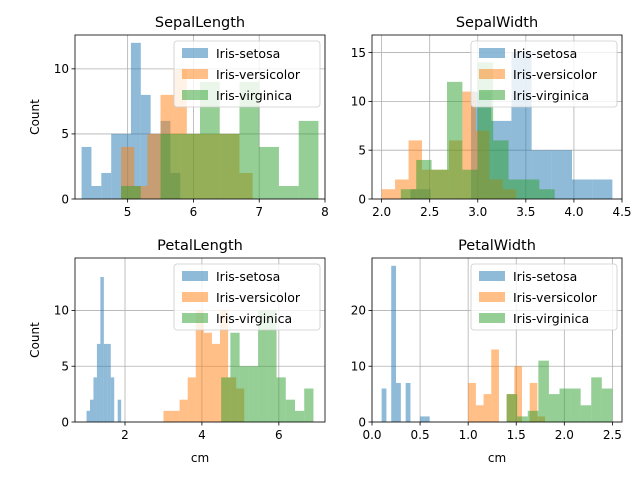 The width and height of the screenshot is (640, 480). What do you see at coordinates (279, 435) in the screenshot?
I see `x-tick-label: 6` at bounding box center [279, 435].